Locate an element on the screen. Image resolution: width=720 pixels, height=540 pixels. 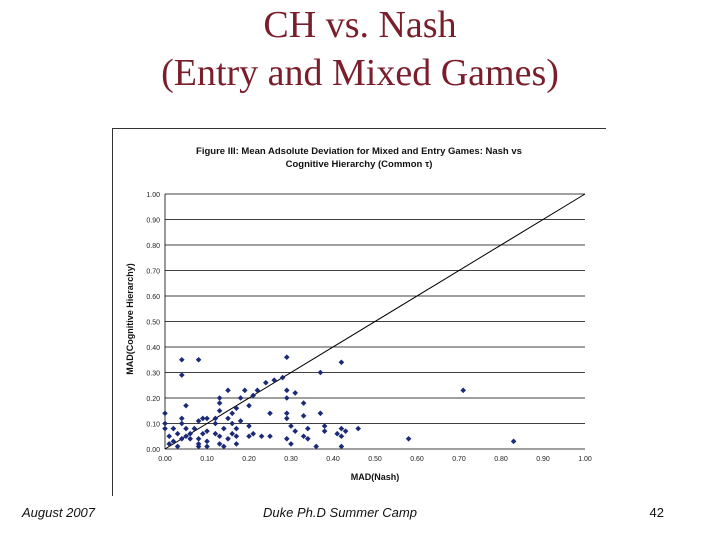
y-axis-label: MAD(Cognitive Hierarchy) is located at coordinates (130, 319).